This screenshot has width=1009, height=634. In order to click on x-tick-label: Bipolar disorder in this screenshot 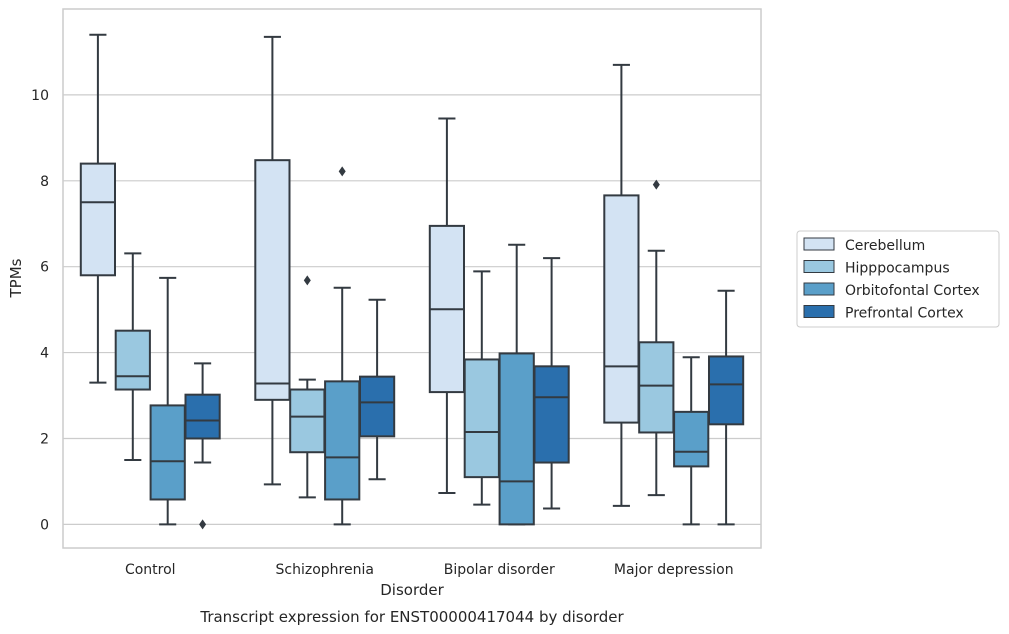, I will do `click(499, 570)`.